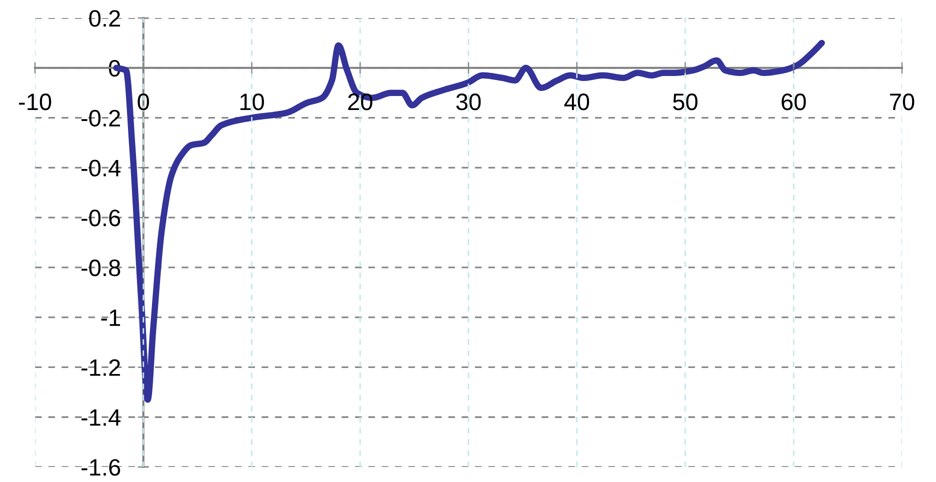 Image resolution: width=936 pixels, height=482 pixels. Describe the element at coordinates (110, 318) in the screenshot. I see `y-tick-label: -1` at that location.